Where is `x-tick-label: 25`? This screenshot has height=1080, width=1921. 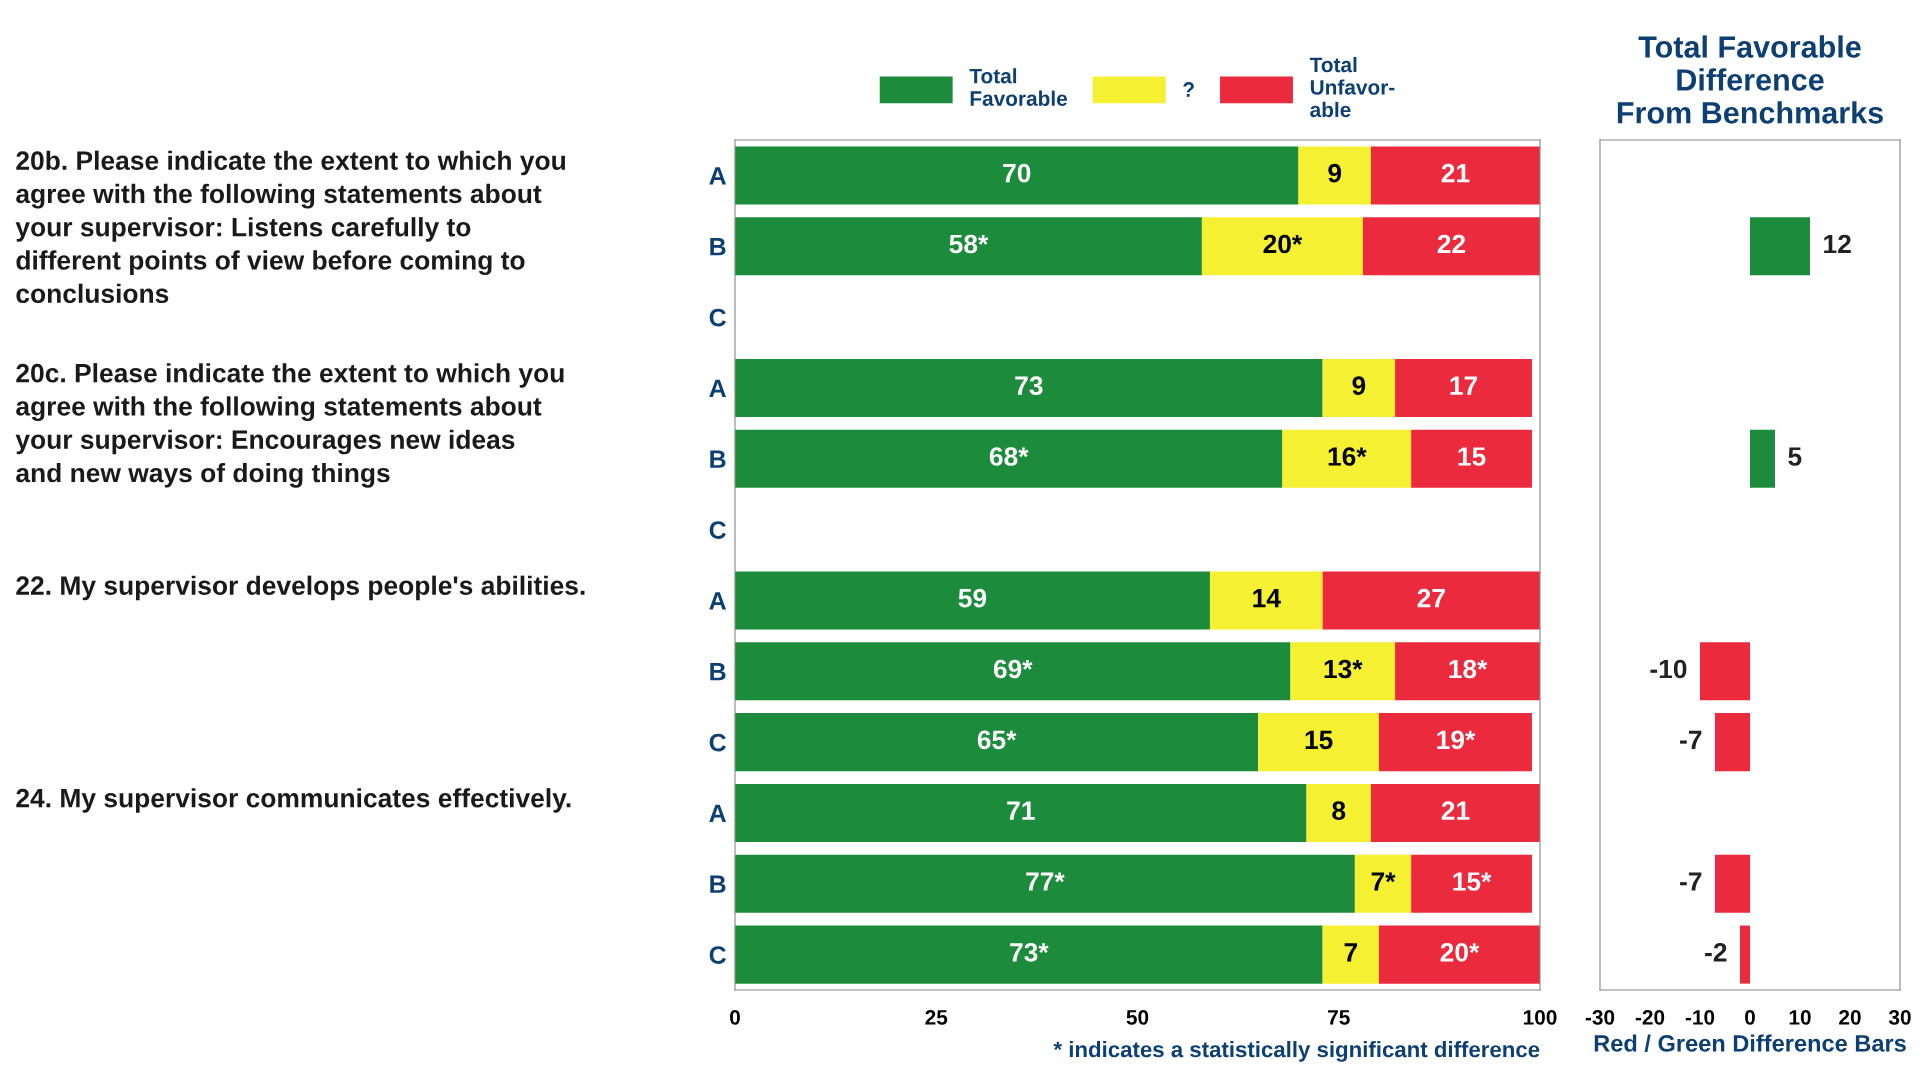
x-tick-label: 25 is located at coordinates (936, 1017).